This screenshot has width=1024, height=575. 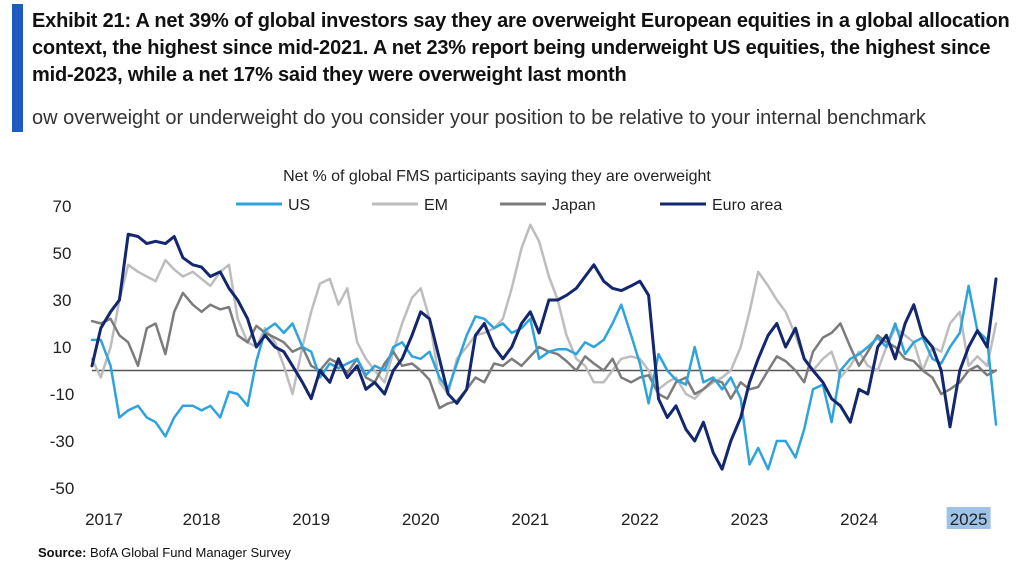 I want to click on x-tick-label: 2023, so click(x=750, y=519).